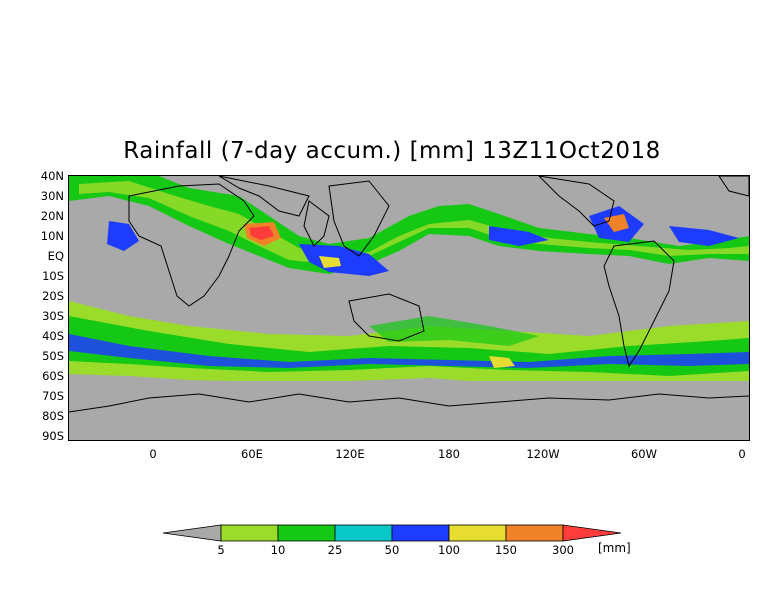  Describe the element at coordinates (52, 196) in the screenshot. I see `lat-label-30n: 30N` at that location.